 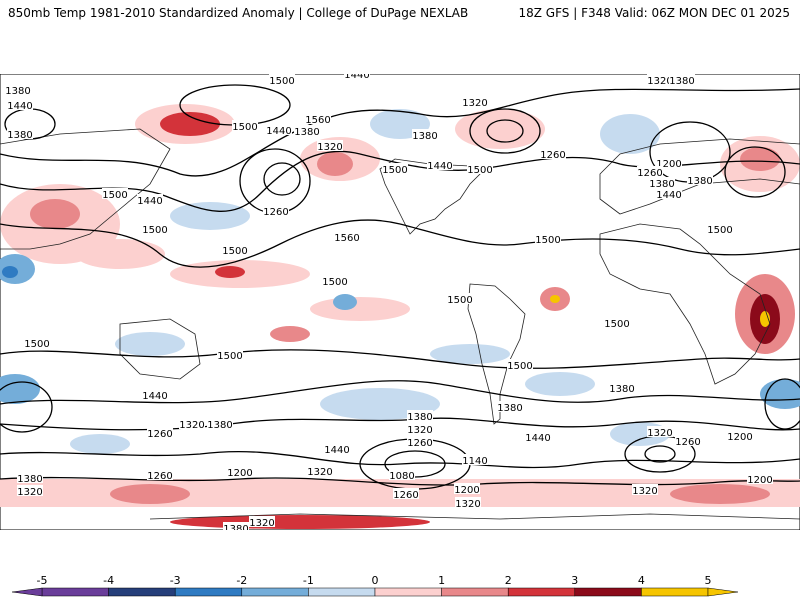 What do you see at coordinates (308, 580) in the screenshot?
I see `colorbar-tick-label: -1` at bounding box center [308, 580].